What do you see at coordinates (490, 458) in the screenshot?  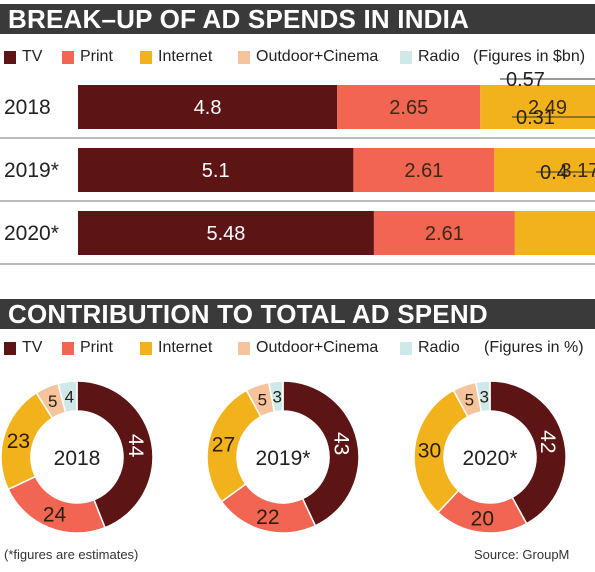 I see `donut-center-label: 2020*` at bounding box center [490, 458].